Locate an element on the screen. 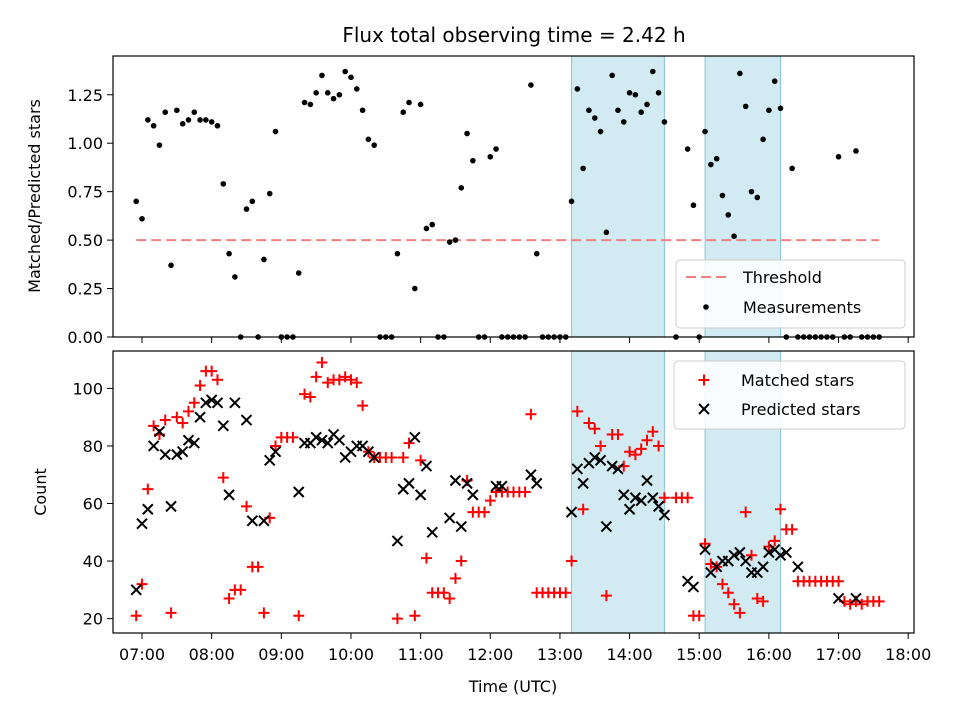 This screenshot has height=724, width=960. legend-predicted-swatch is located at coordinates (704, 409).